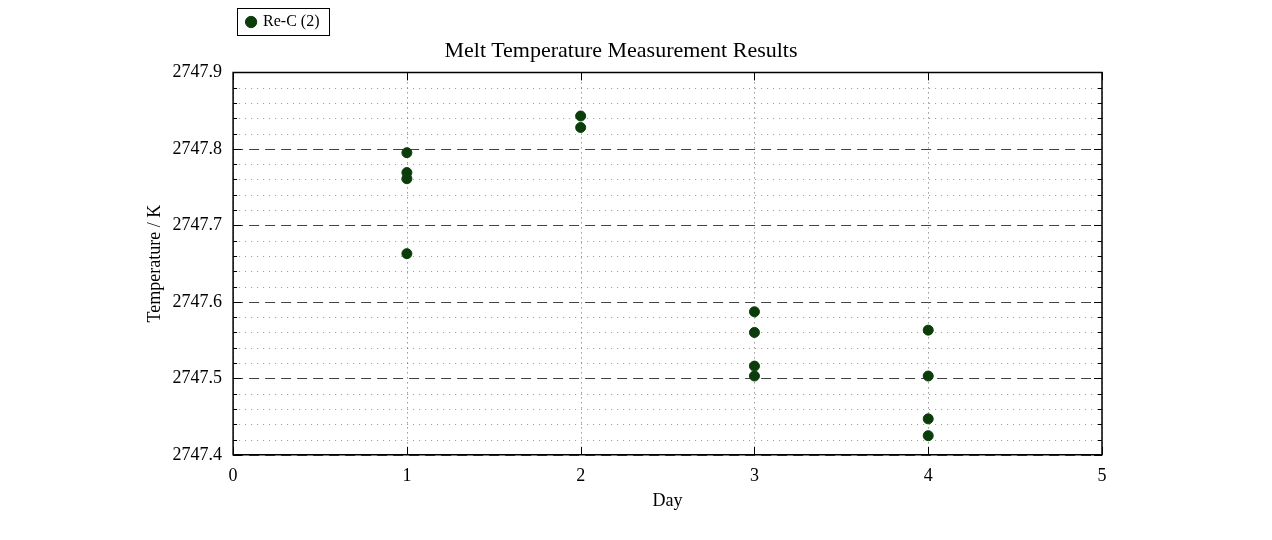 Image resolution: width=1272 pixels, height=540 pixels. I want to click on y-tick-label: 2747.6, so click(197, 300).